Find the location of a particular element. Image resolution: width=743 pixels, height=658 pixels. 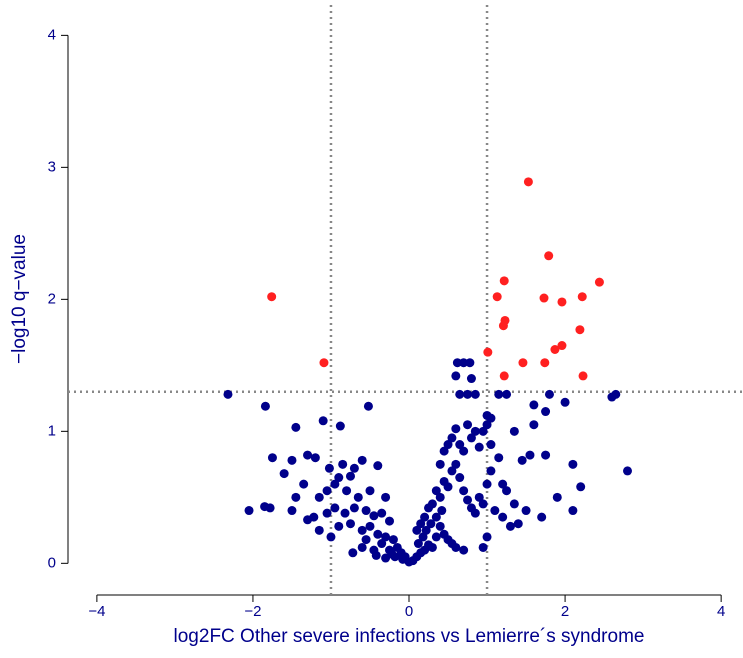

x-tick-label: 4 is located at coordinates (721, 611).